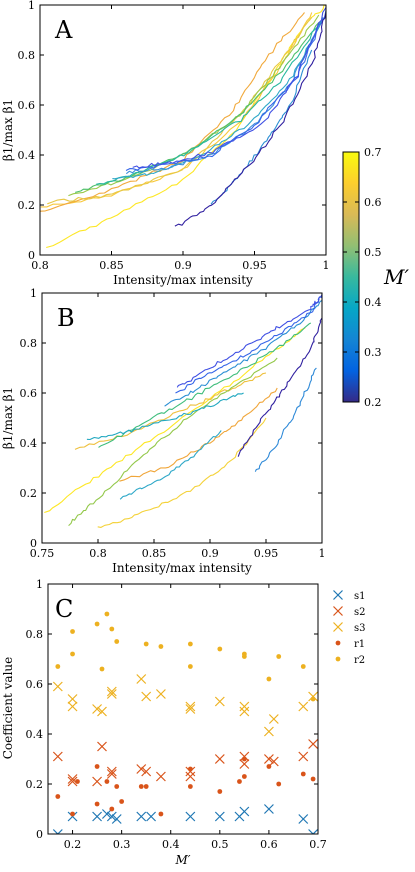 The height and width of the screenshot is (872, 415). Describe the element at coordinates (39, 584) in the screenshot. I see `y-tick-label: 1` at that location.